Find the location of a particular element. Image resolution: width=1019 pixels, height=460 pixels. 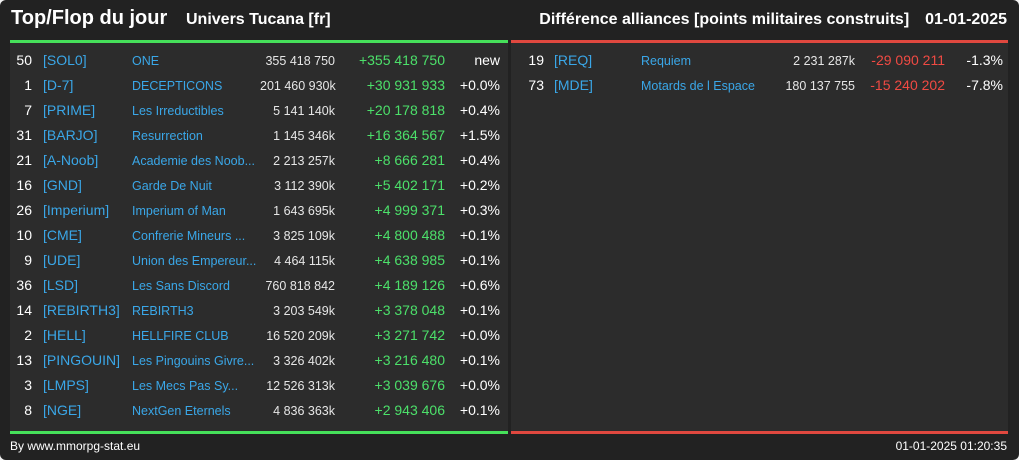

rank-cell: 10 is located at coordinates (24, 235).